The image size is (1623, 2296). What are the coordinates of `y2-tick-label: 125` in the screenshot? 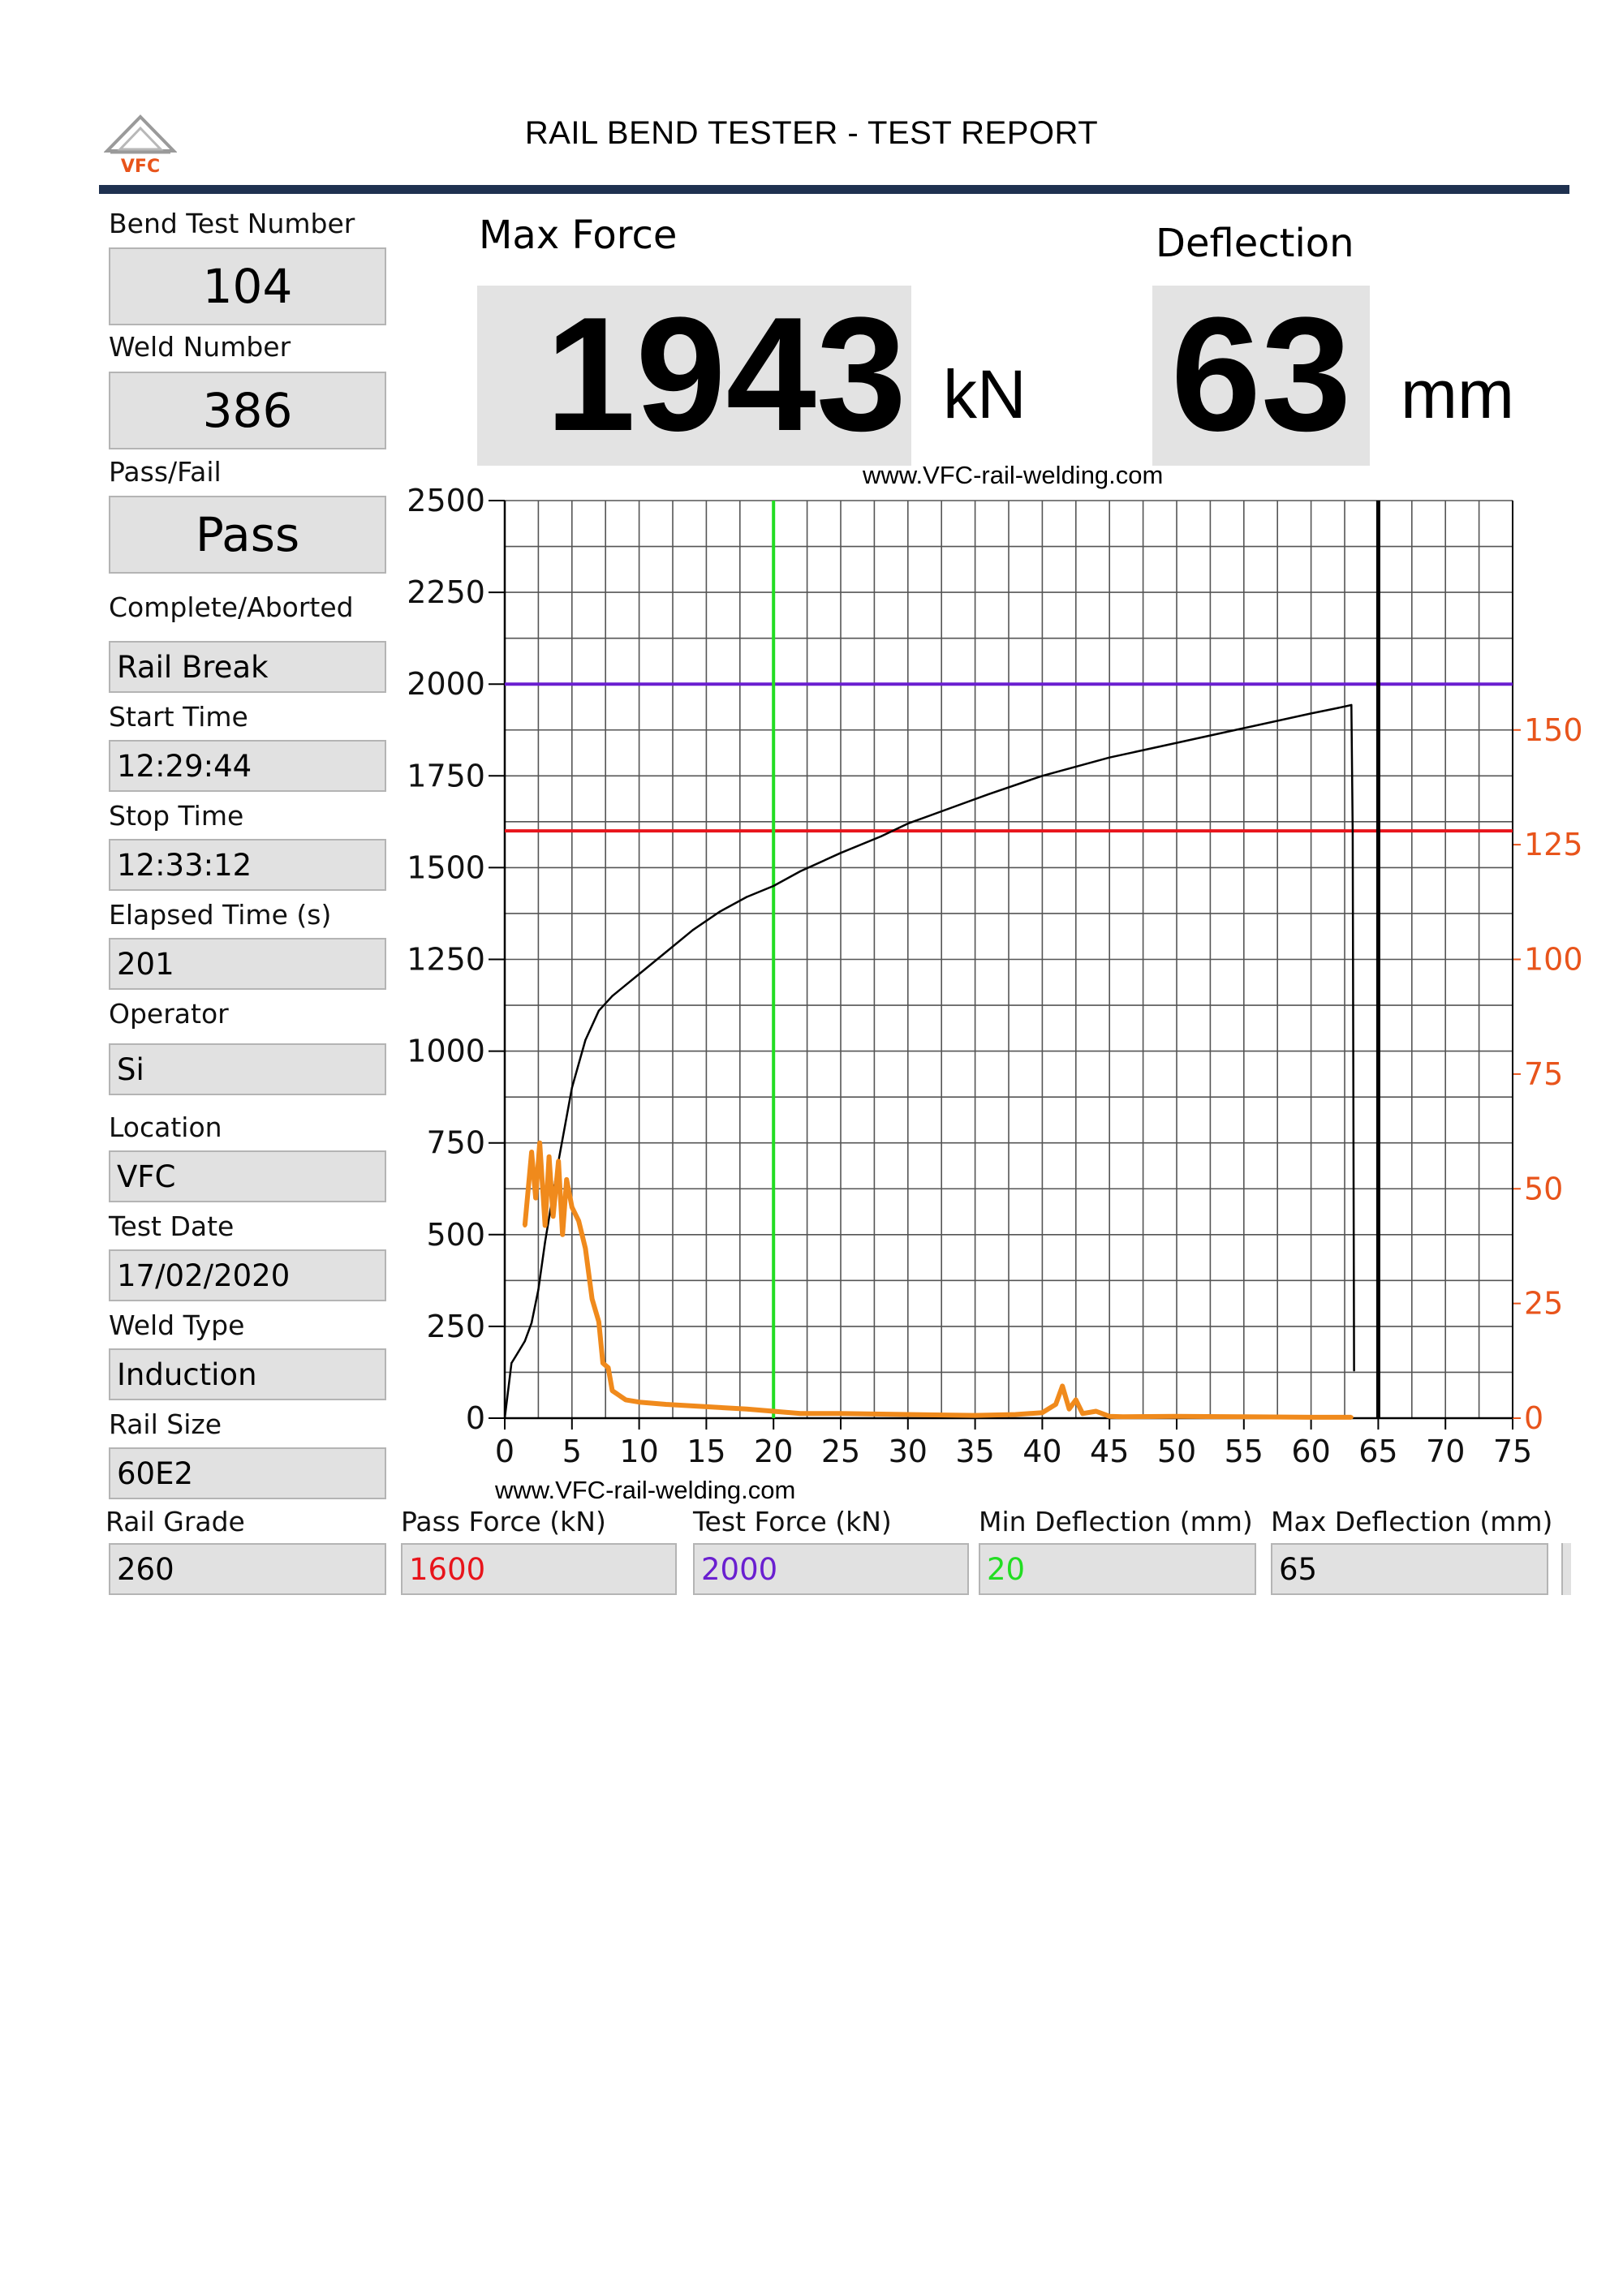 It's located at (1553, 844).